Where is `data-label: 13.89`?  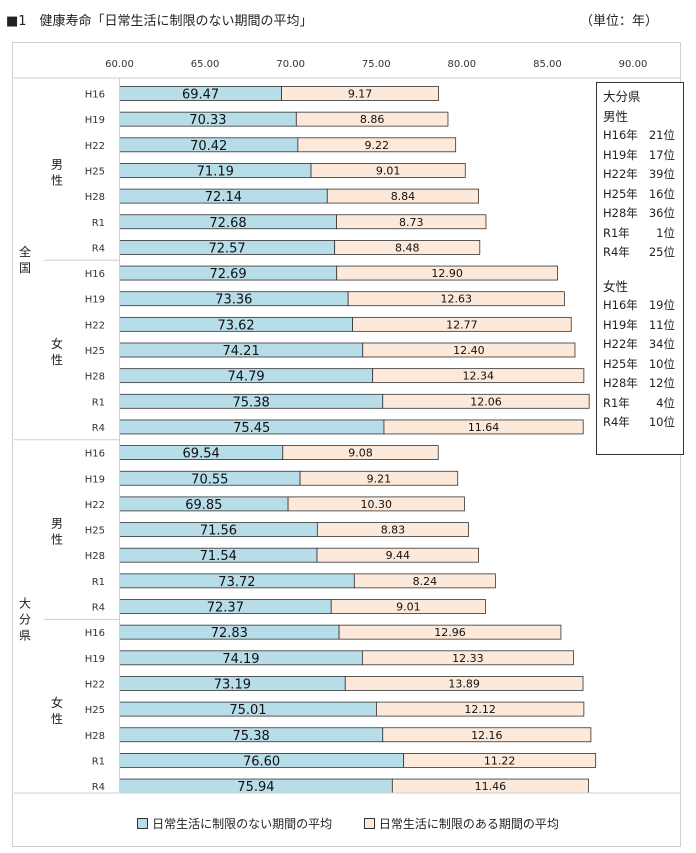 data-label: 13.89 is located at coordinates (464, 683).